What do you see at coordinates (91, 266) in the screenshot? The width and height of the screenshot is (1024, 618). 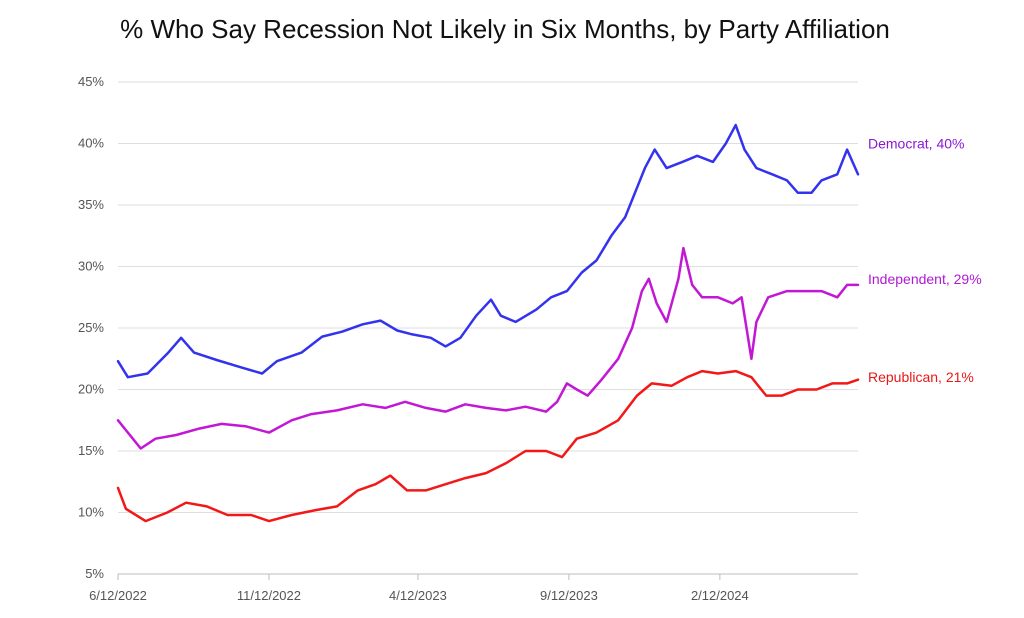 I see `y-tick-label: 30%` at bounding box center [91, 266].